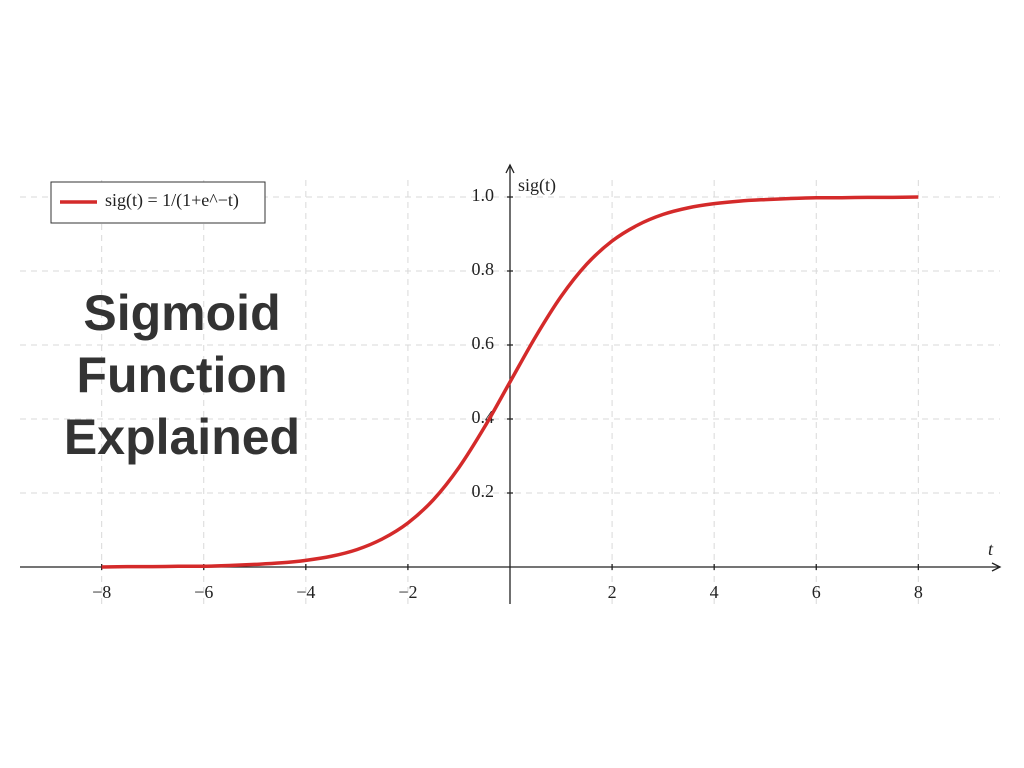 The image size is (1024, 768). What do you see at coordinates (483, 195) in the screenshot?
I see `y-tick-label: 1.0` at bounding box center [483, 195].